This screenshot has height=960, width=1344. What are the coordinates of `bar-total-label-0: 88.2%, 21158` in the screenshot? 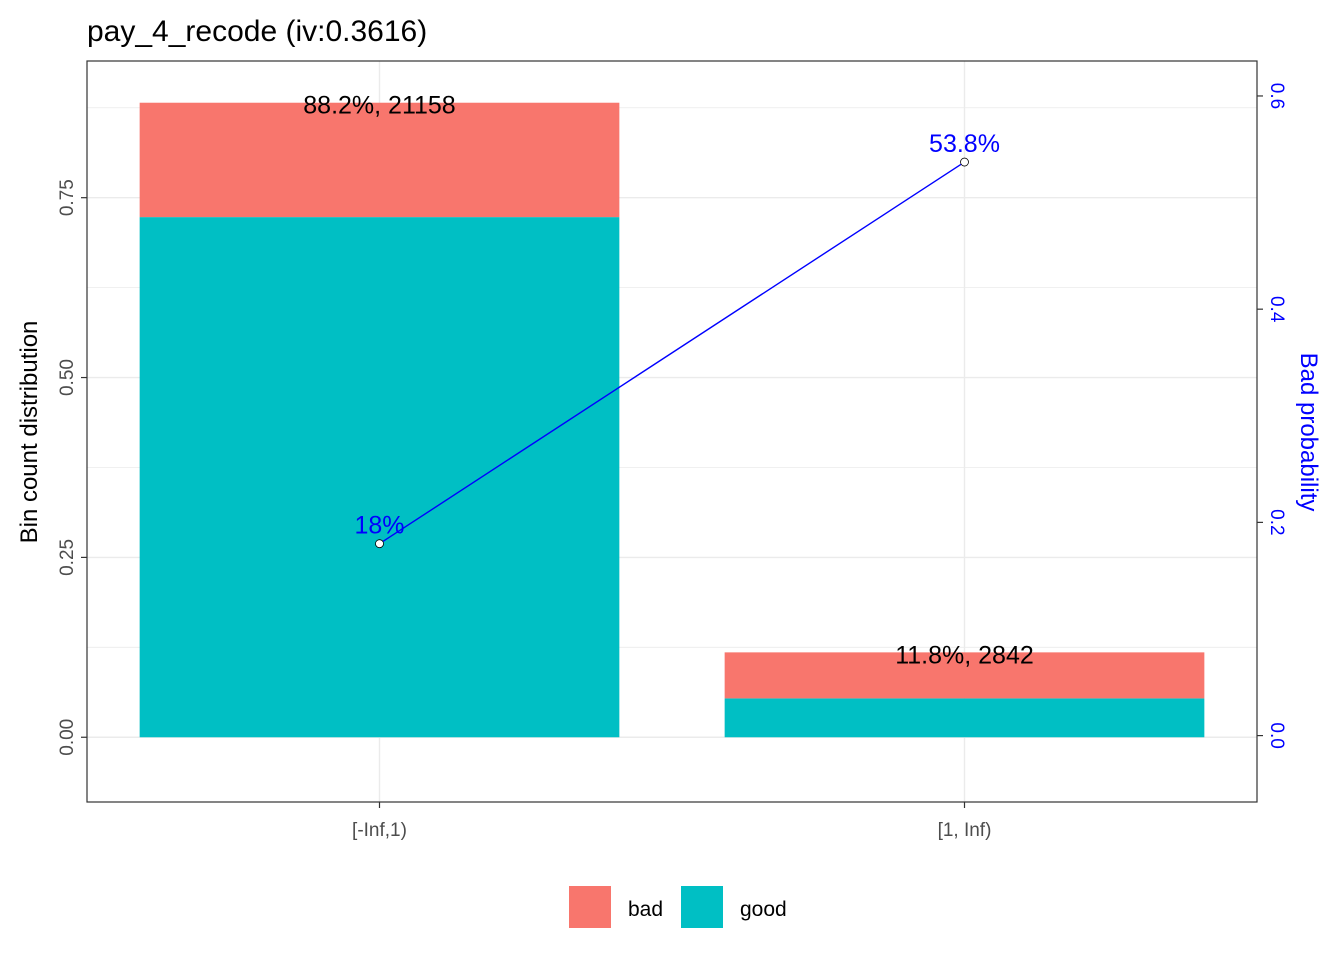 It's located at (379, 106).